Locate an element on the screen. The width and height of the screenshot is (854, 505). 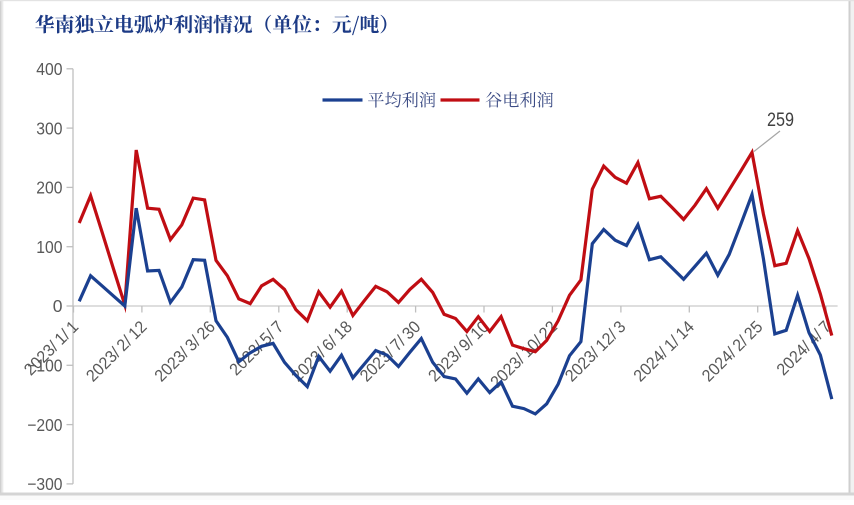
svg-text: 259 is located at coordinates (780, 120).